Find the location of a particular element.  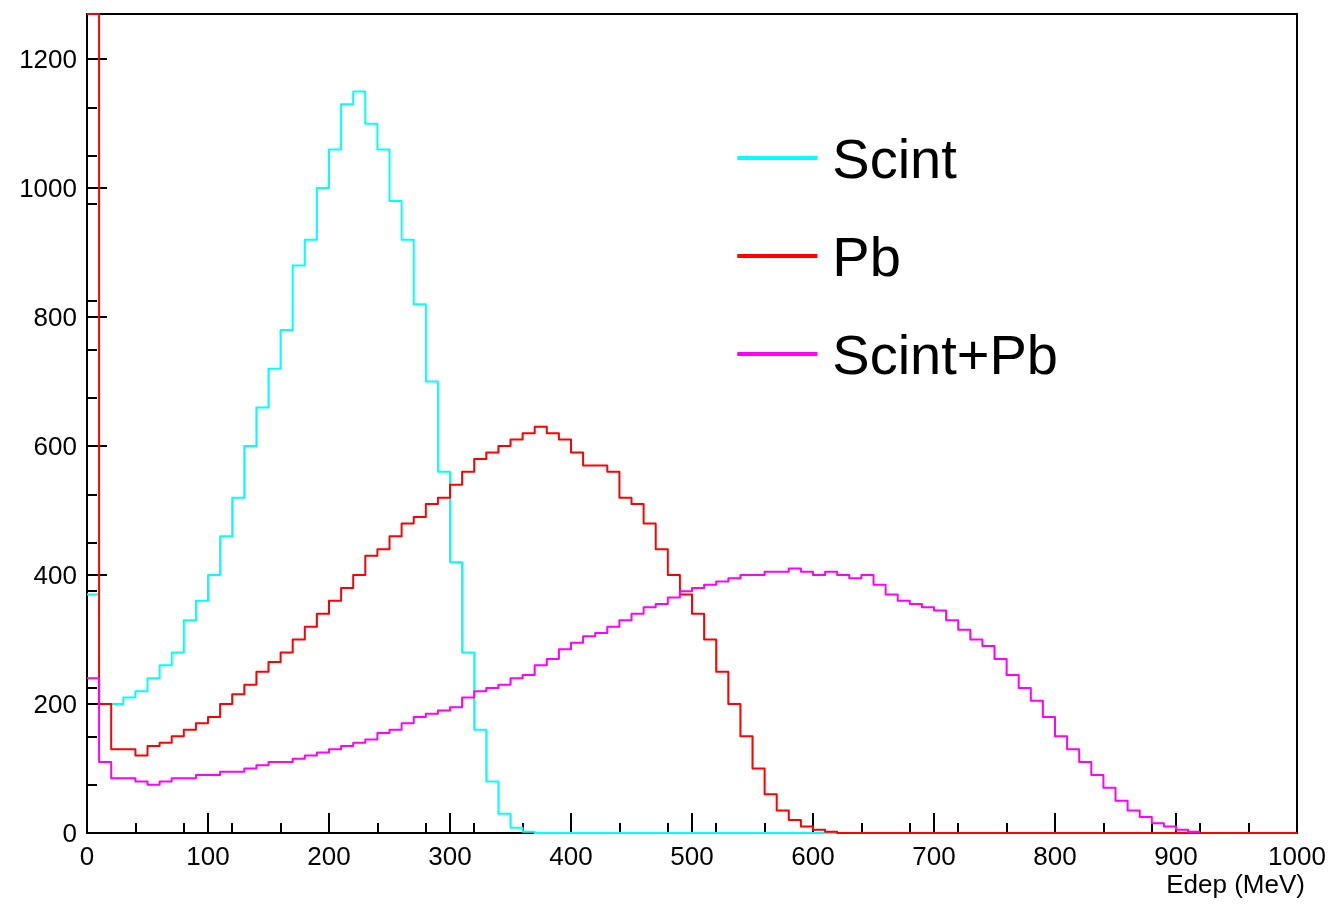

y-tick-label: 1000 is located at coordinates (48, 188).